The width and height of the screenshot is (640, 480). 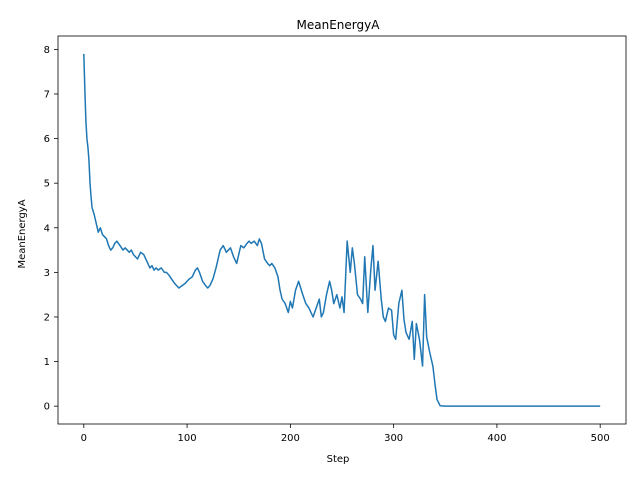 I want to click on x-tick-label: 200, so click(x=290, y=438).